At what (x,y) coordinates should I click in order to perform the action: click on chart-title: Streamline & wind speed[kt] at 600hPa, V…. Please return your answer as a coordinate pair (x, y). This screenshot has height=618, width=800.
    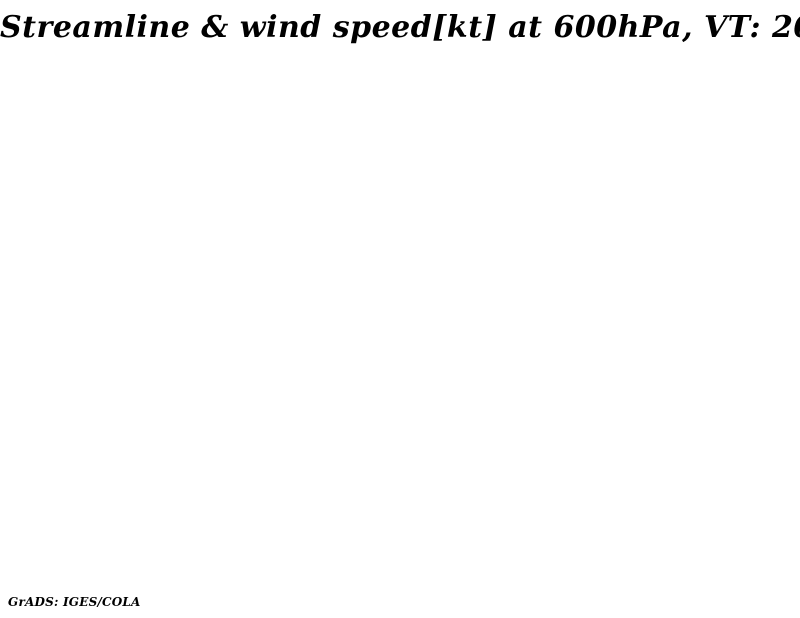
    Looking at the image, I should click on (400, 27).